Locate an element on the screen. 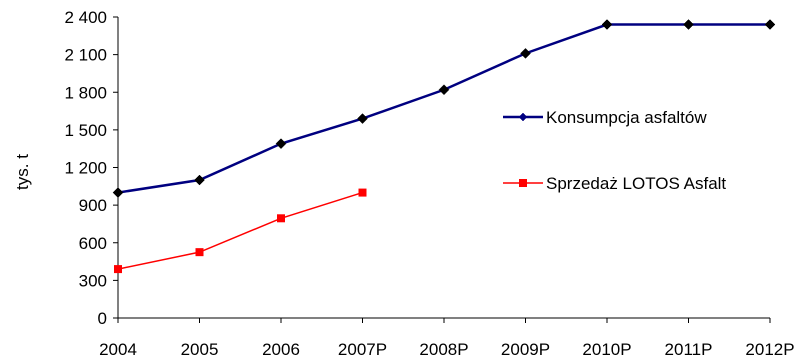 The image size is (798, 358). series-sprzedaz is located at coordinates (240, 231).